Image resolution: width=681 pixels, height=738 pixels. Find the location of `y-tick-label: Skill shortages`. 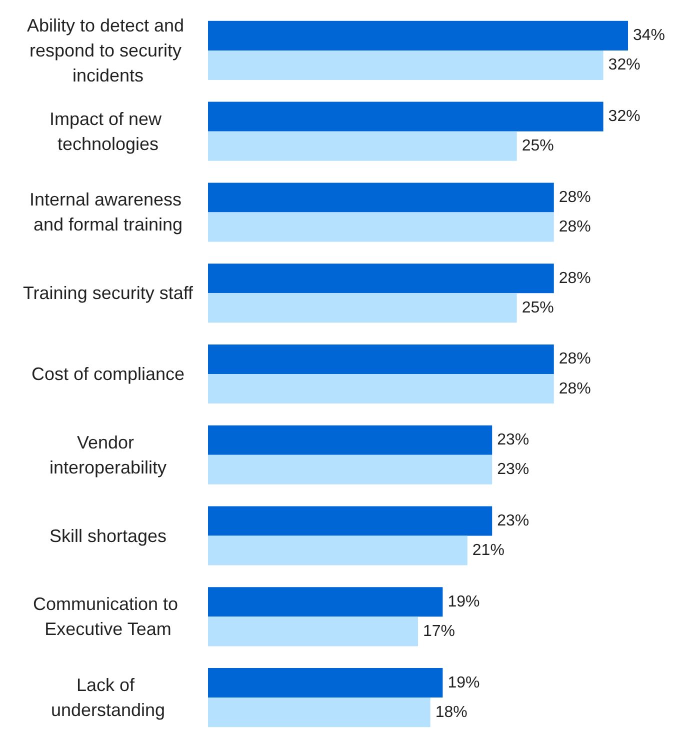

y-tick-label: Skill shortages is located at coordinates (108, 536).